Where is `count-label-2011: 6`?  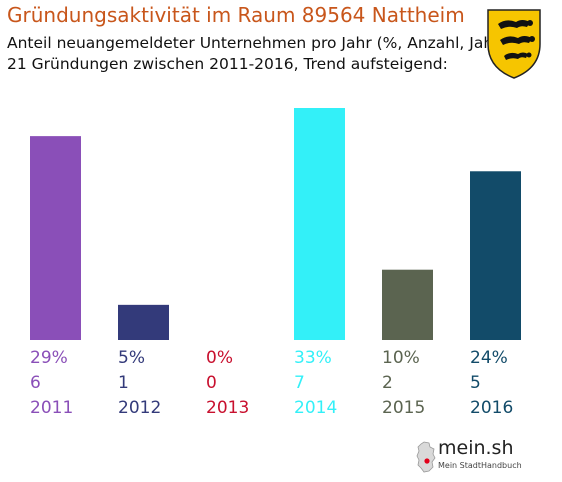 count-label-2011: 6 is located at coordinates (35, 383).